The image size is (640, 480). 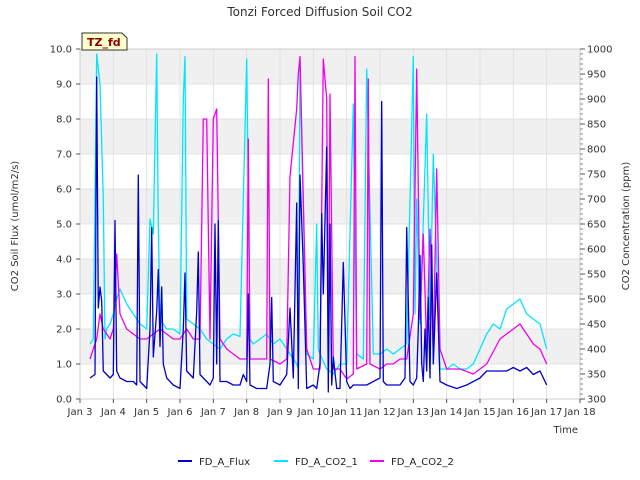 I want to click on x-tick-label: Jan 14, so click(x=446, y=412).